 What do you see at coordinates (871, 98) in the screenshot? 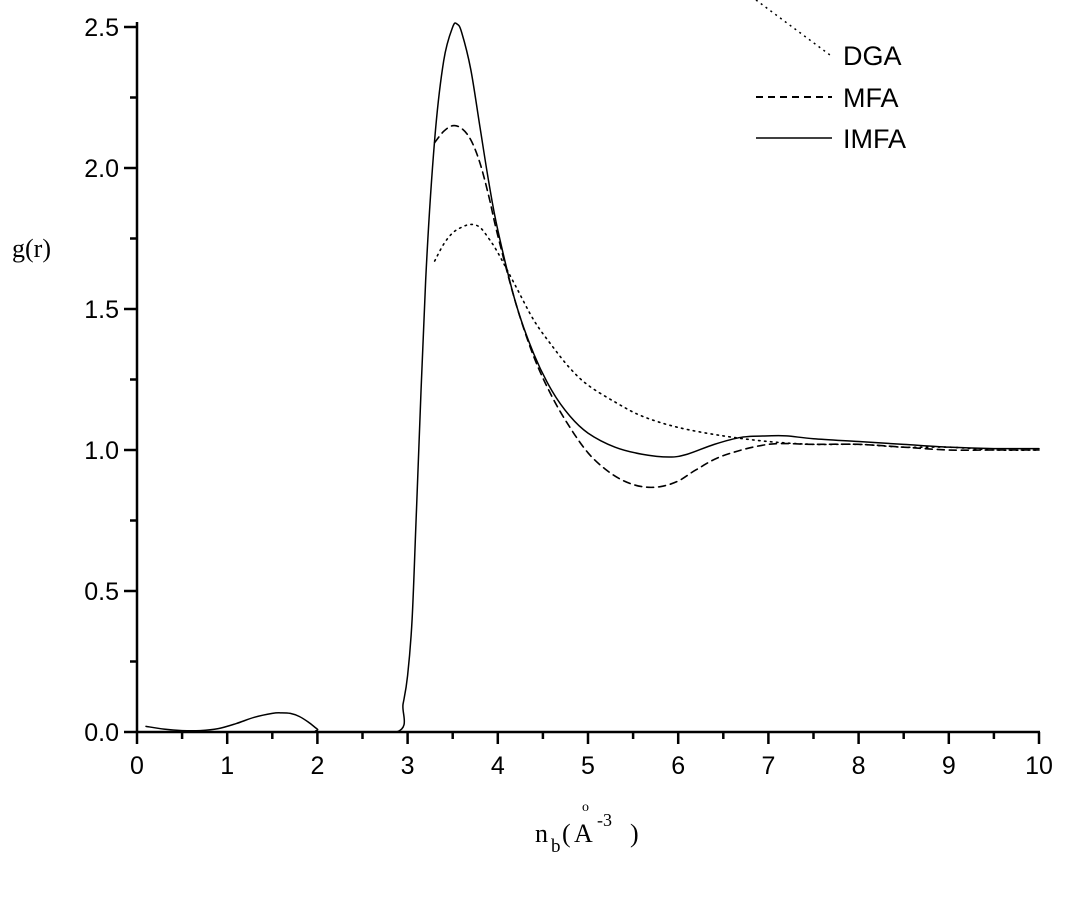
I see `legend-label: MFA` at bounding box center [871, 98].